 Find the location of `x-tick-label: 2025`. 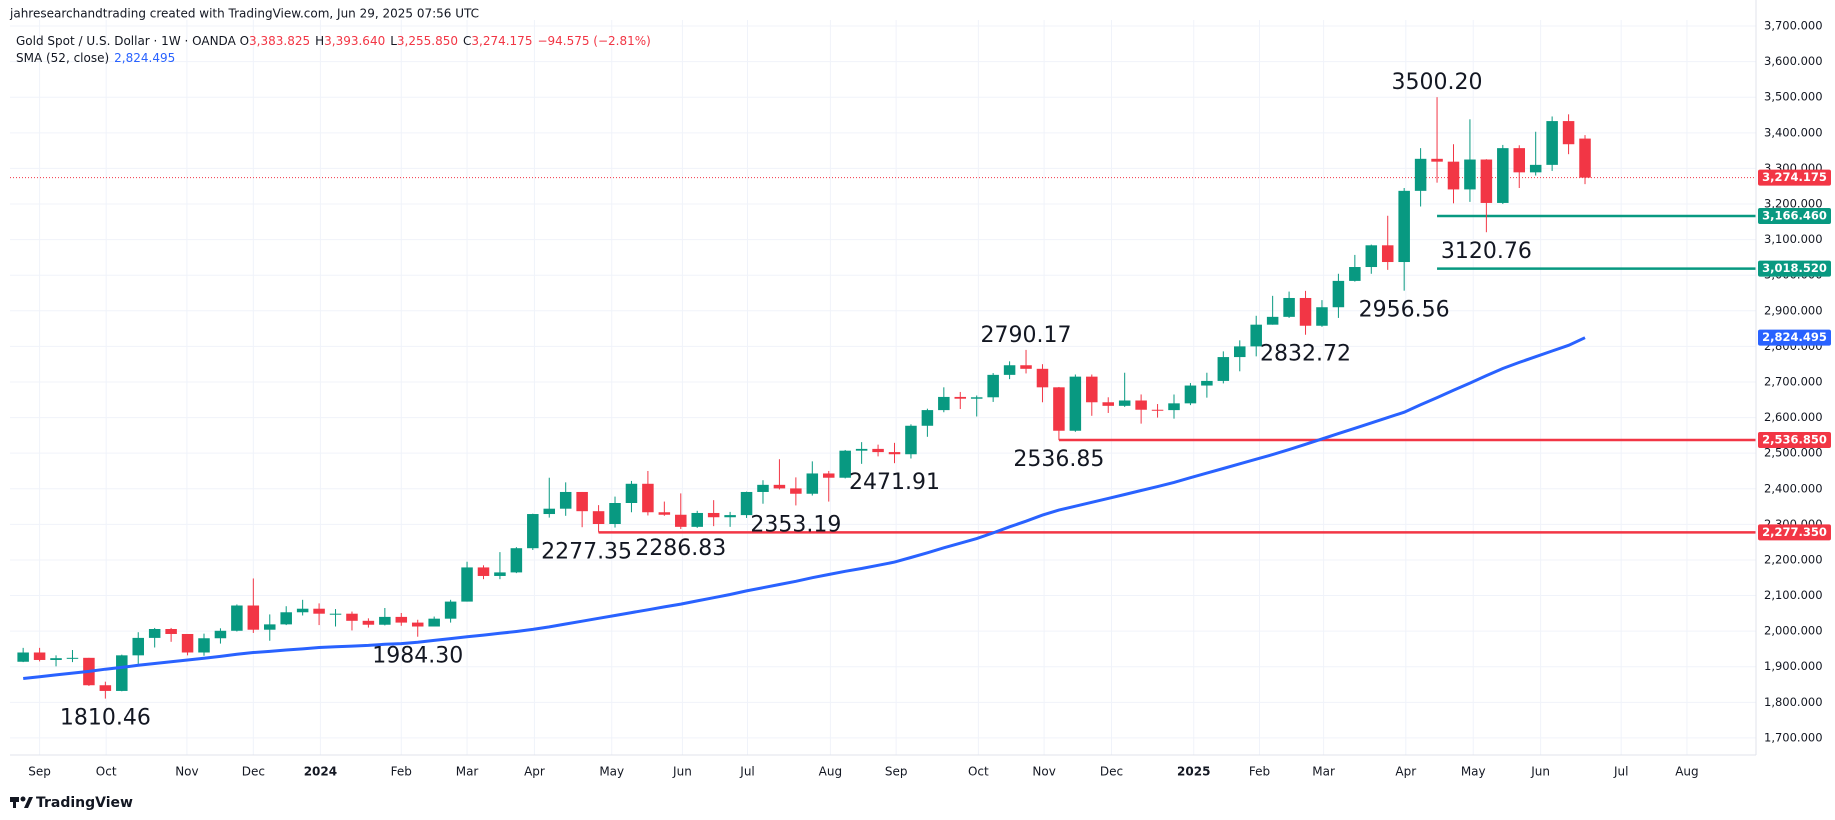

x-tick-label: 2025 is located at coordinates (1193, 772).